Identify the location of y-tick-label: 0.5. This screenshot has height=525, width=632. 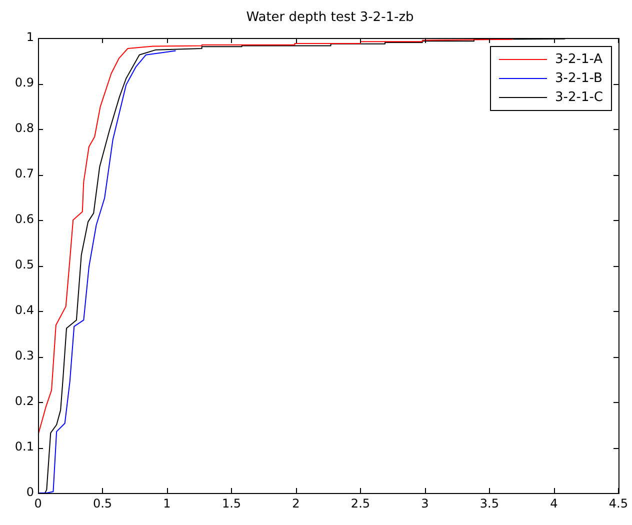
(24, 265).